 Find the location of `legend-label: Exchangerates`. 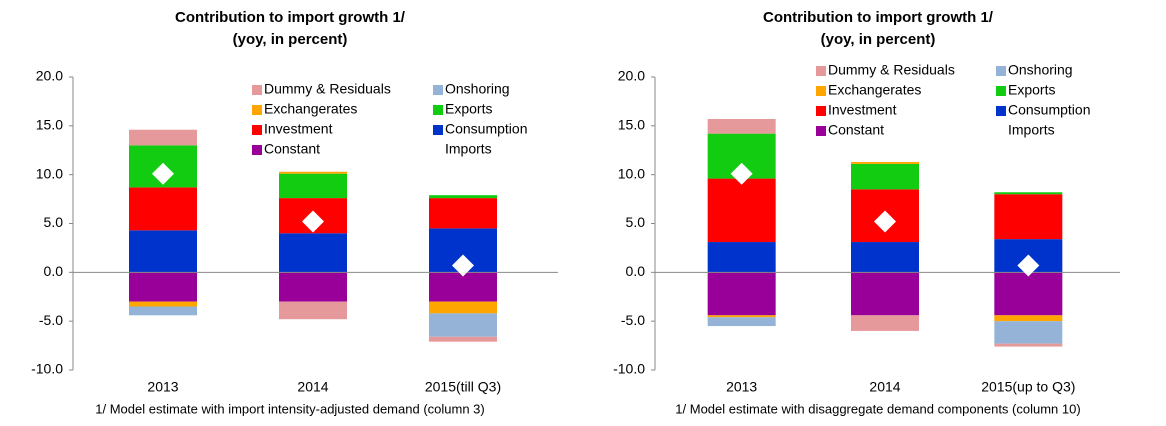

legend-label: Exchangerates is located at coordinates (874, 90).